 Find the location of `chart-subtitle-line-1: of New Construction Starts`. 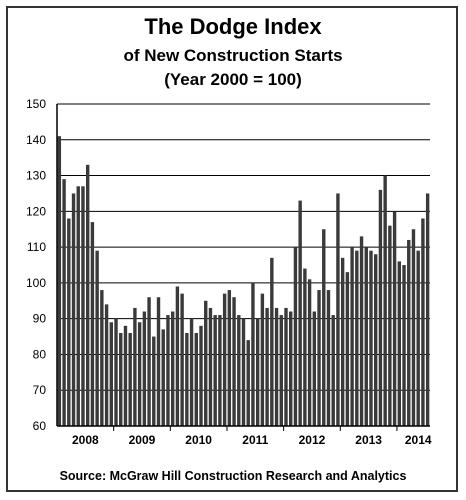

chart-subtitle-line-1: of New Construction Starts is located at coordinates (233, 55).